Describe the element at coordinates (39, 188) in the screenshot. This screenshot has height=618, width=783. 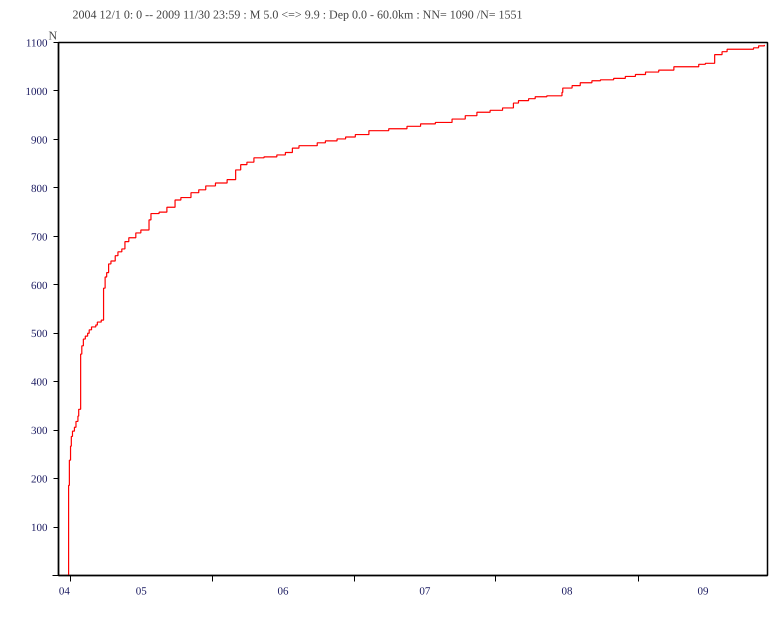
I see `y-tick-label: 800` at that location.